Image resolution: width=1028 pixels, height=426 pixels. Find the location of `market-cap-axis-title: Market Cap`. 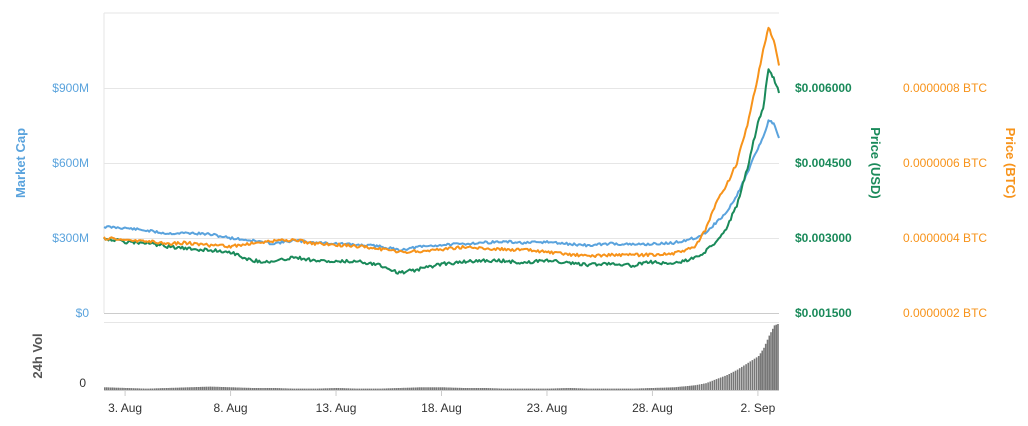

market-cap-axis-title: Market Cap is located at coordinates (20, 163).